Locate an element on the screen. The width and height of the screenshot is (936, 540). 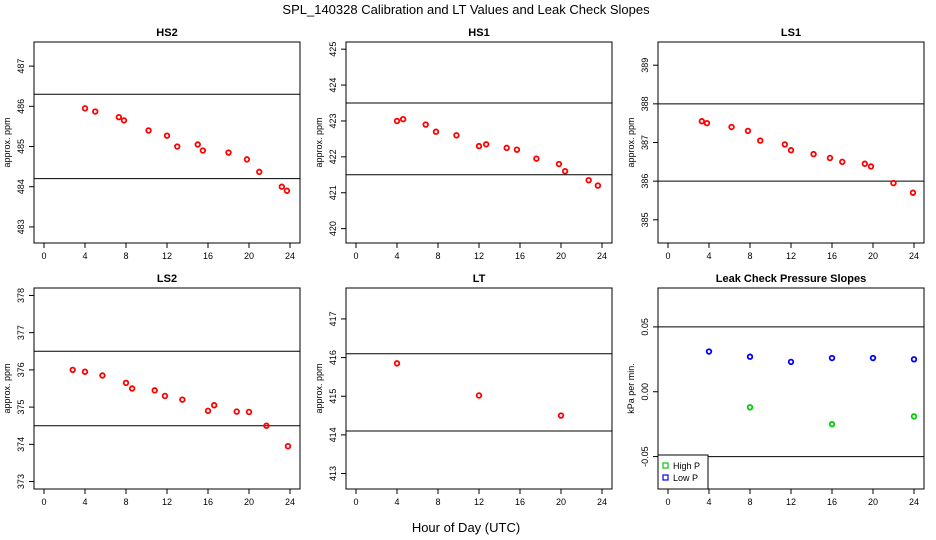
chart-panel: LT approx. ppm 0 4 8 12 16 20 24 413 414 415 416 417 is located at coordinates (463, 390).